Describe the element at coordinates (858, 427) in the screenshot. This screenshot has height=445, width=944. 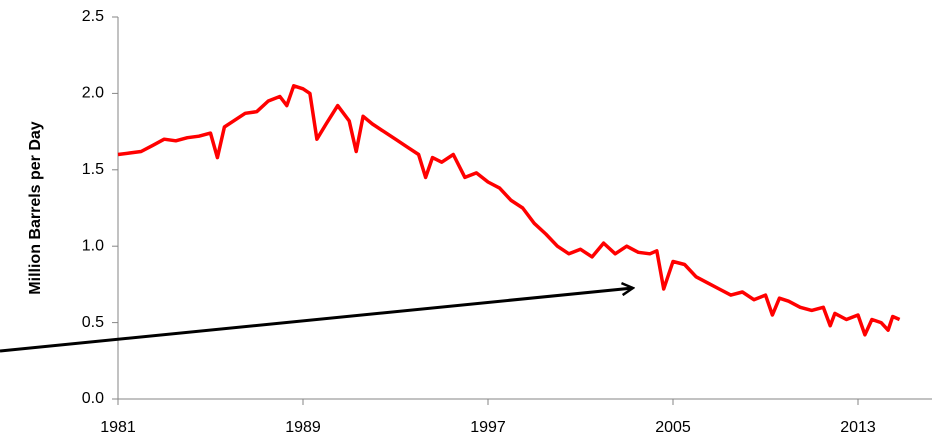
I see `x-tick-label: 2013` at that location.